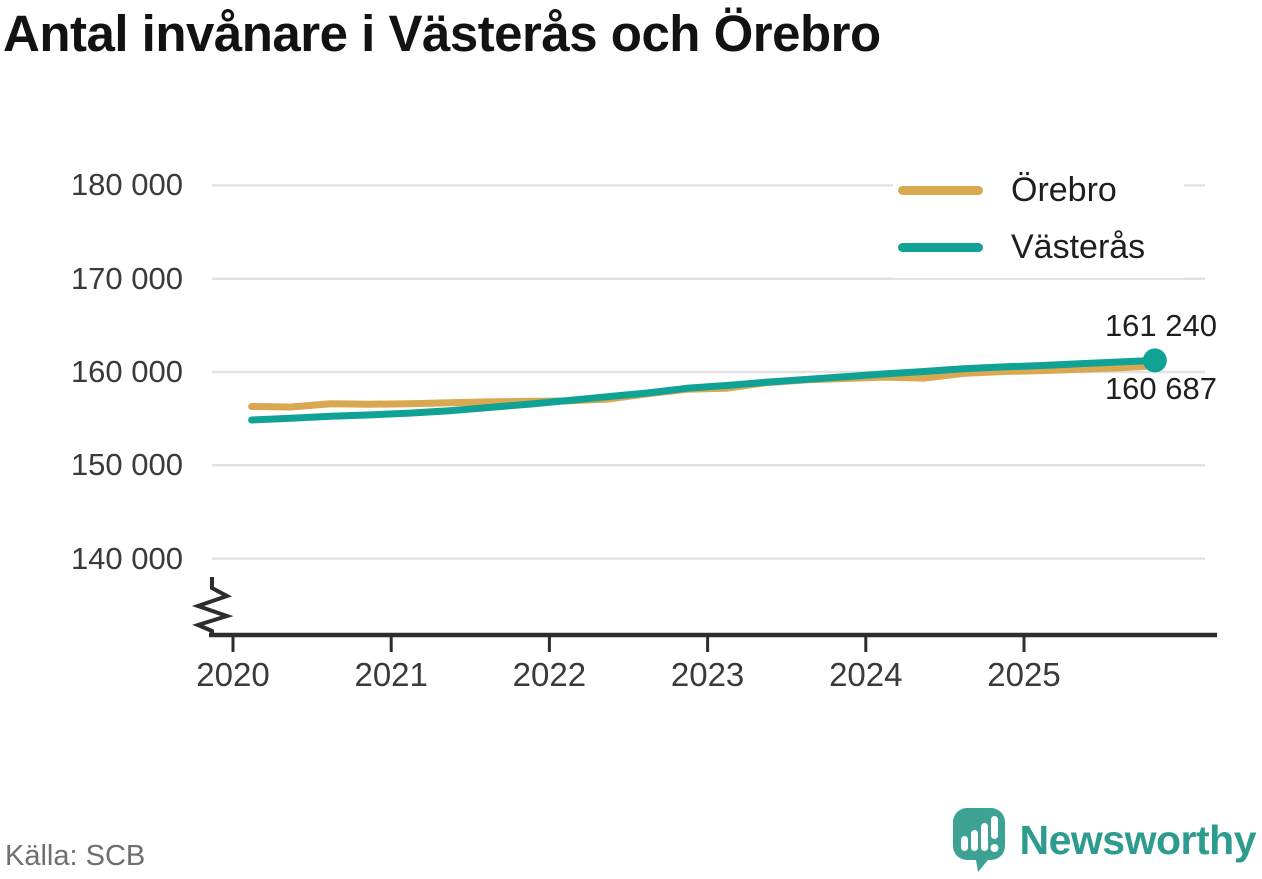 This screenshot has height=879, width=1262. What do you see at coordinates (1078, 247) in the screenshot?
I see `legend-label: Västerås` at bounding box center [1078, 247].